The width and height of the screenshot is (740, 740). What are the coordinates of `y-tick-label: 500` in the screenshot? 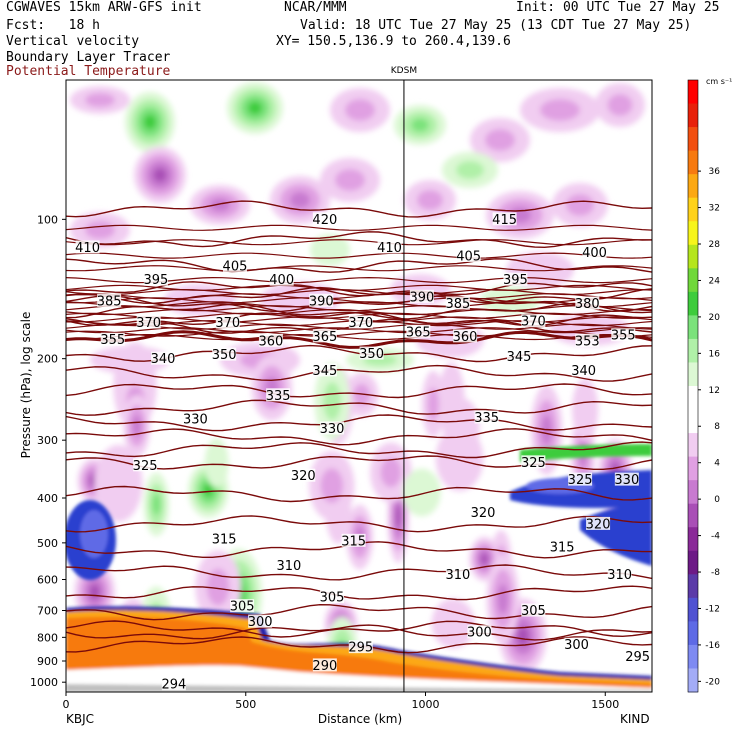 It's located at (47, 543).